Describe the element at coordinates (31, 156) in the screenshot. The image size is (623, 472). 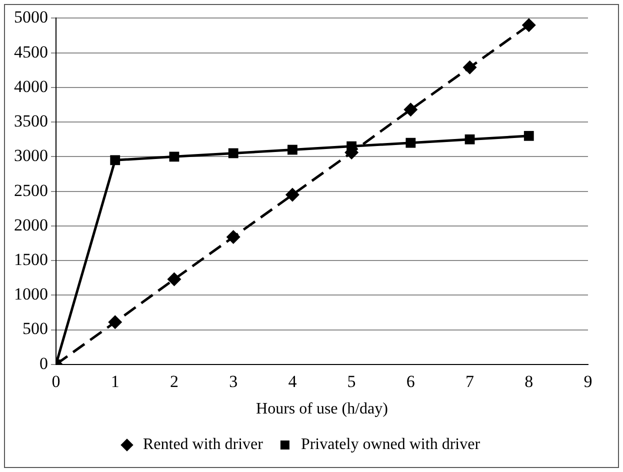
I see `y-tick-label: 3000` at that location.